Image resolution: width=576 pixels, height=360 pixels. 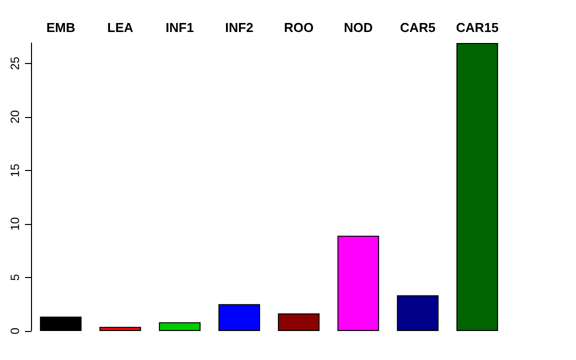 What do you see at coordinates (180, 27) in the screenshot?
I see `x-tick-label: INF1` at bounding box center [180, 27].